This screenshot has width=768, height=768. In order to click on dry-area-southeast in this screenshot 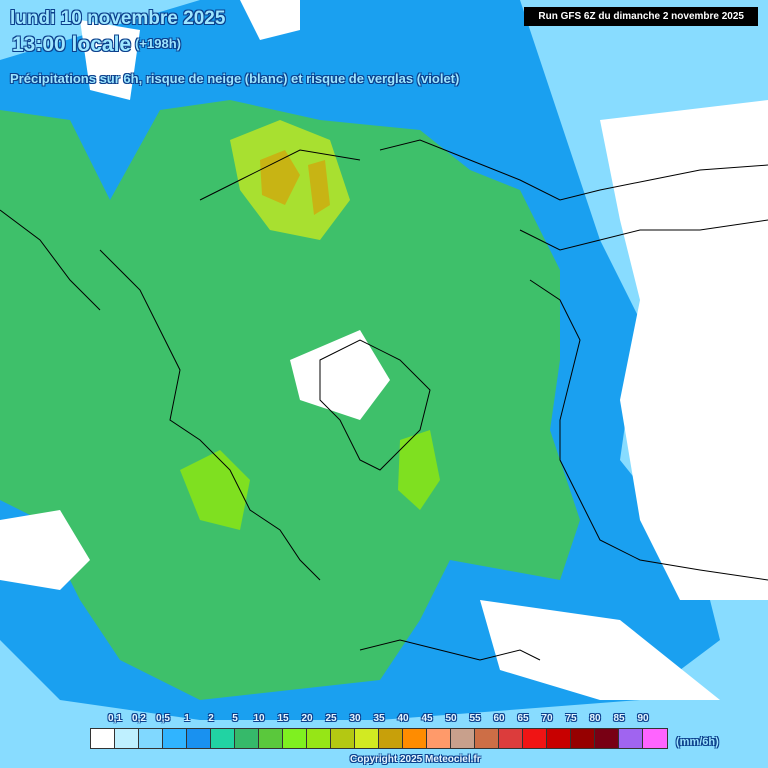, I will do `click(600, 650)`.